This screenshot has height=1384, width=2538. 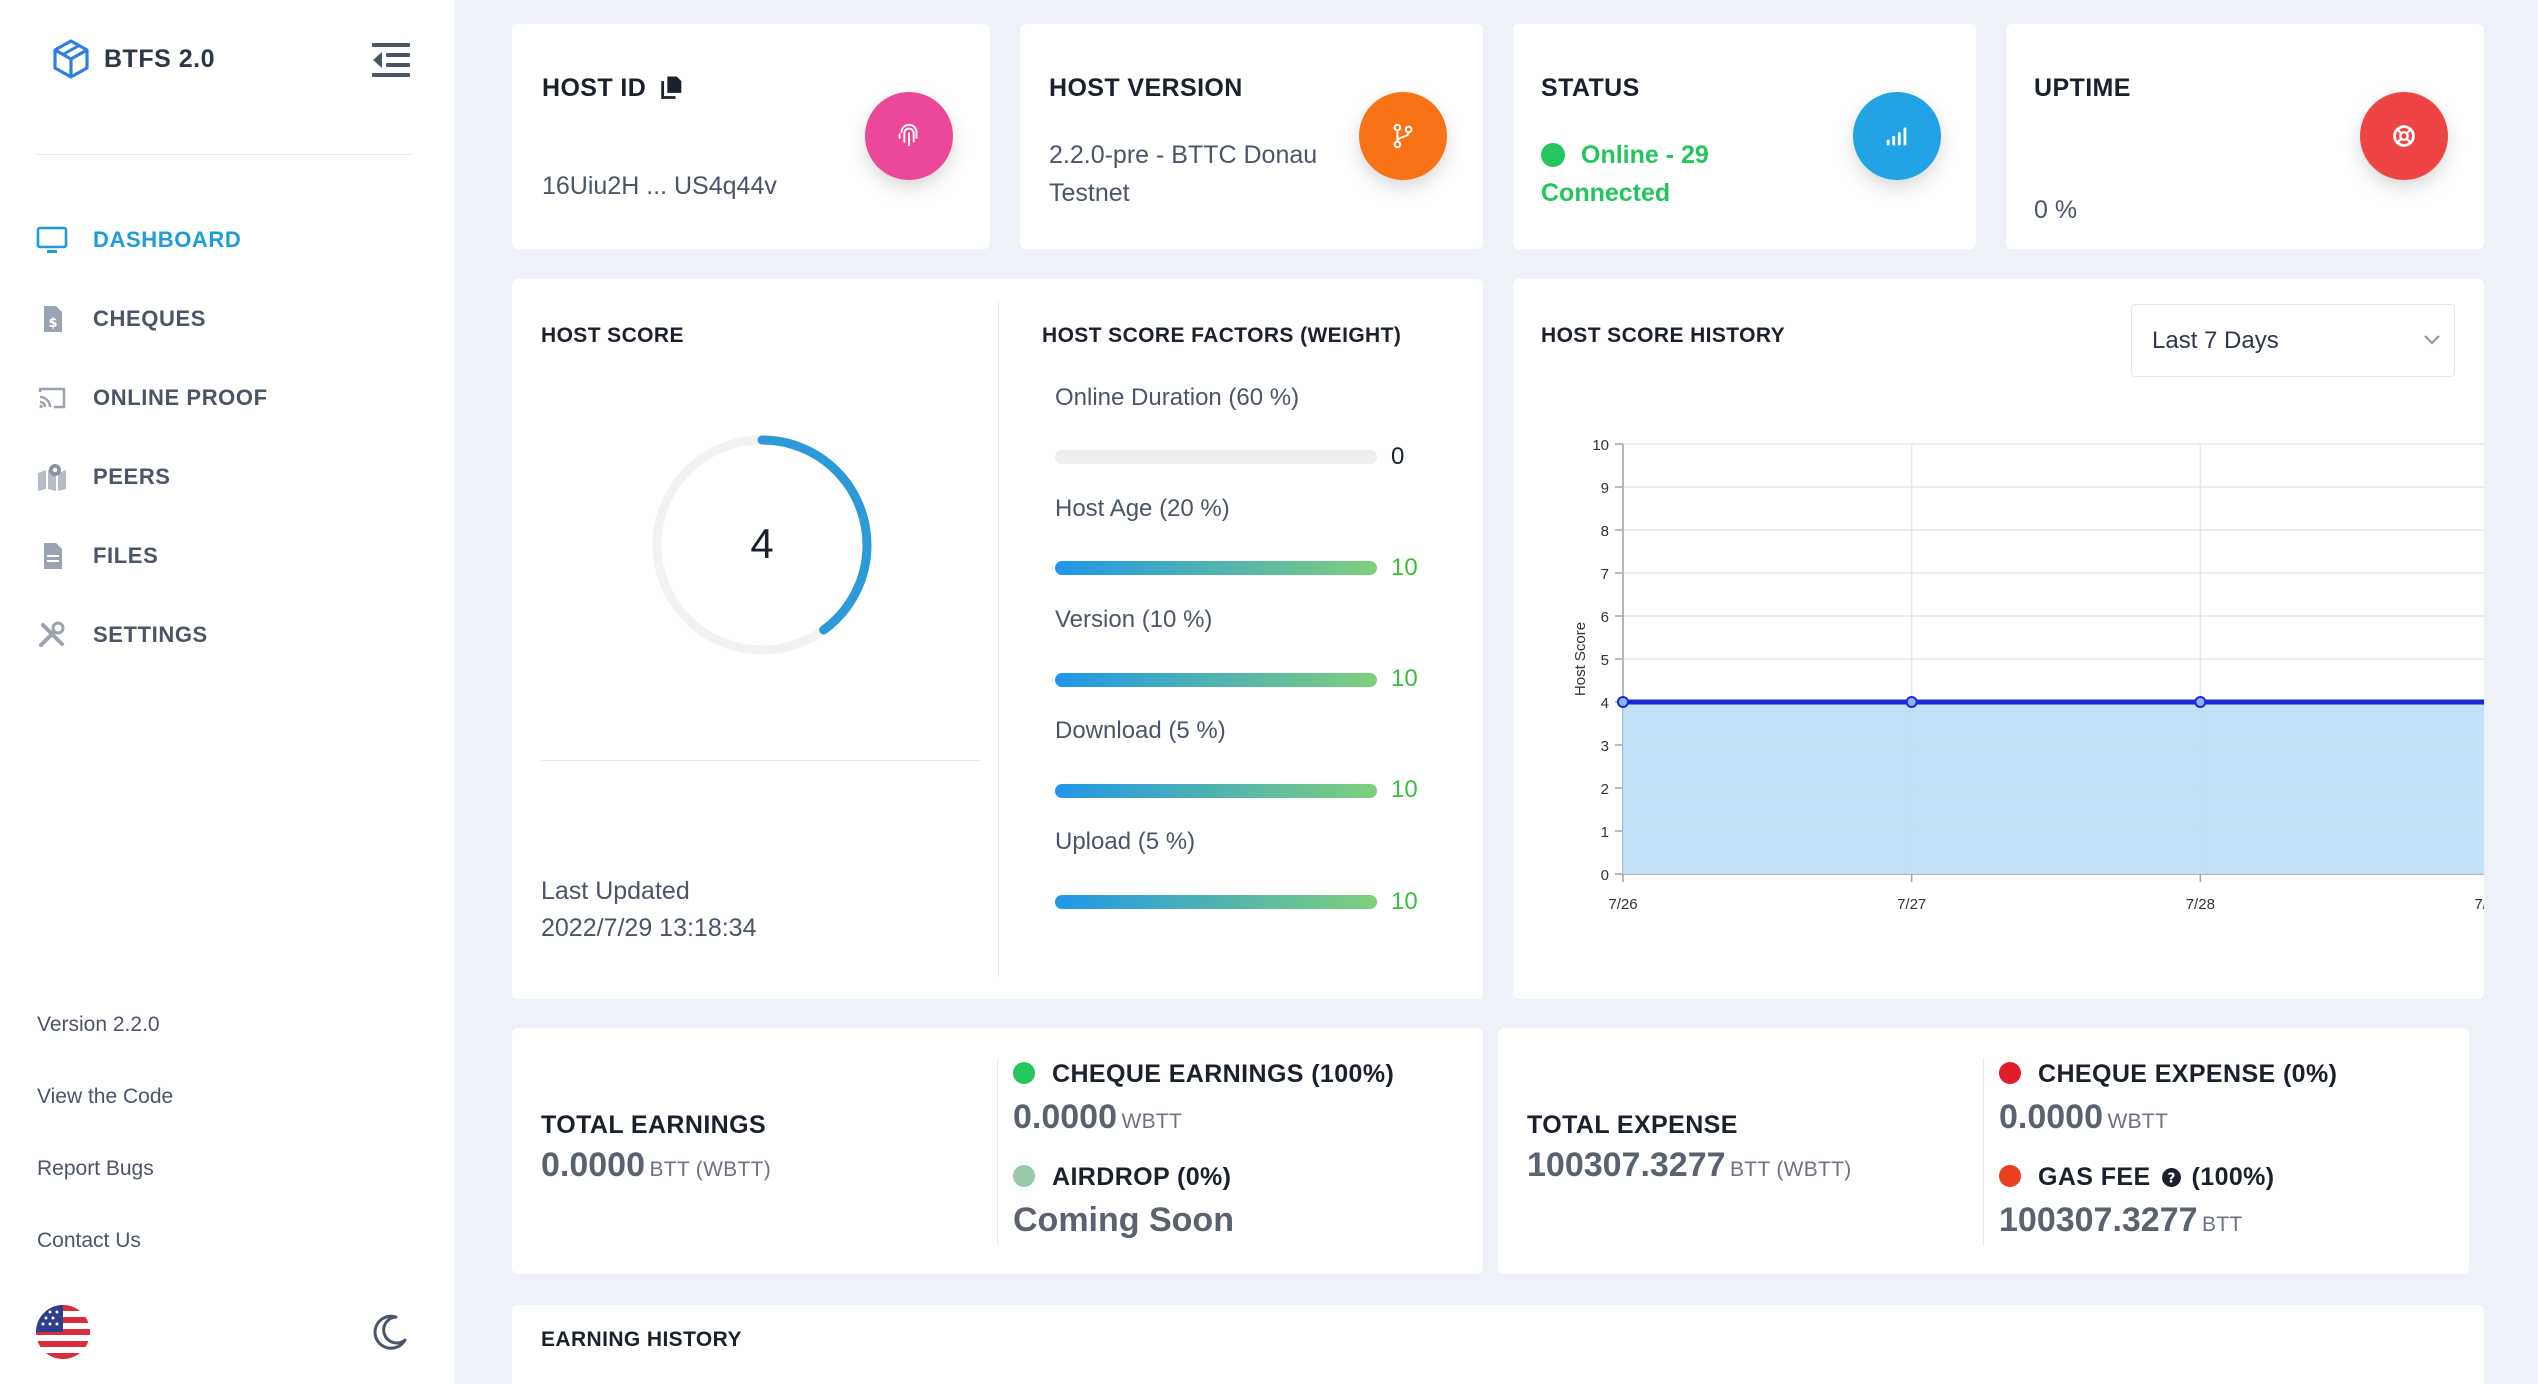 I want to click on host-version-value: 2.2.0-pre - BTTC Donau Testnet, so click(x=1183, y=174).